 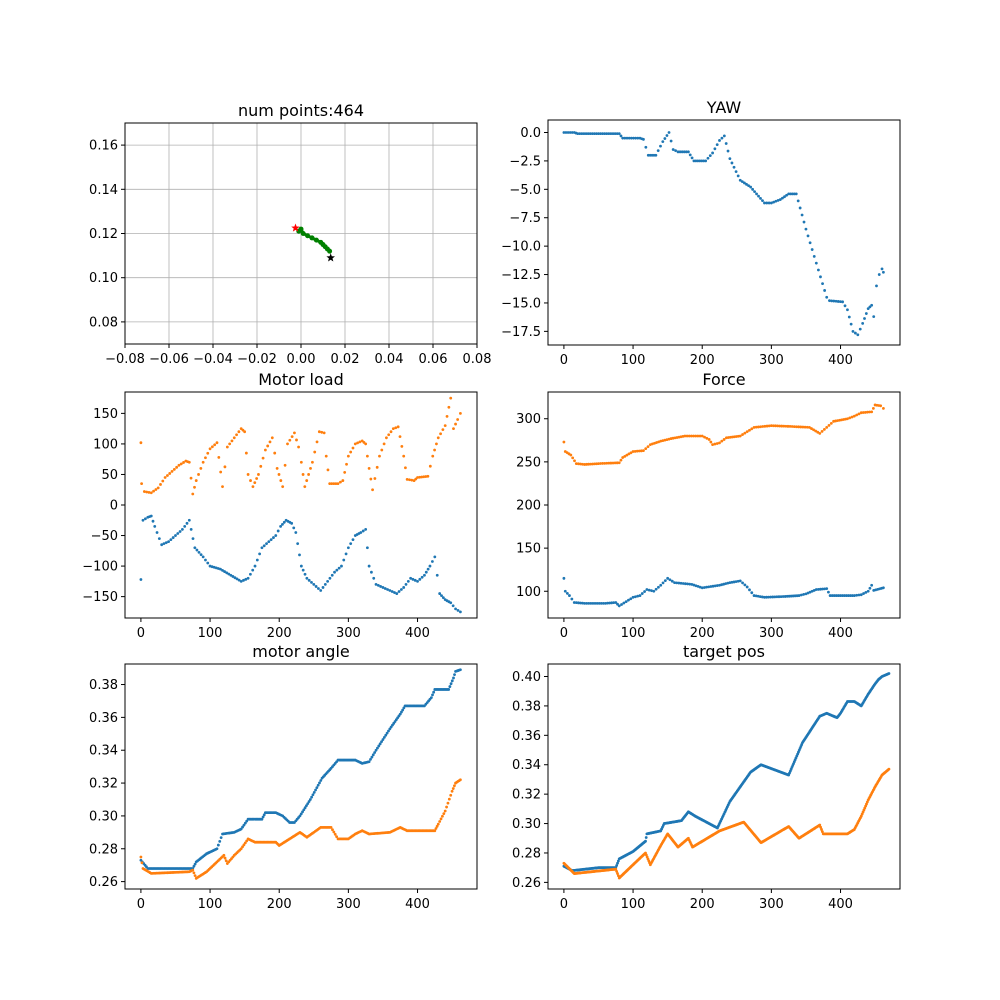 What do you see at coordinates (330, 257) in the screenshot?
I see `end-marker` at bounding box center [330, 257].